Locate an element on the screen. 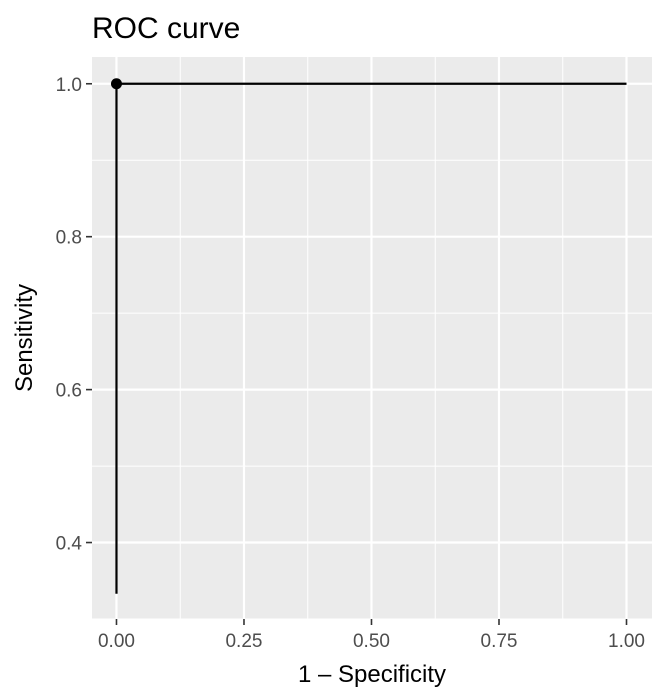  y-axis-ticks: 0.4 0.6 0.8 1.0 is located at coordinates (74, 315).